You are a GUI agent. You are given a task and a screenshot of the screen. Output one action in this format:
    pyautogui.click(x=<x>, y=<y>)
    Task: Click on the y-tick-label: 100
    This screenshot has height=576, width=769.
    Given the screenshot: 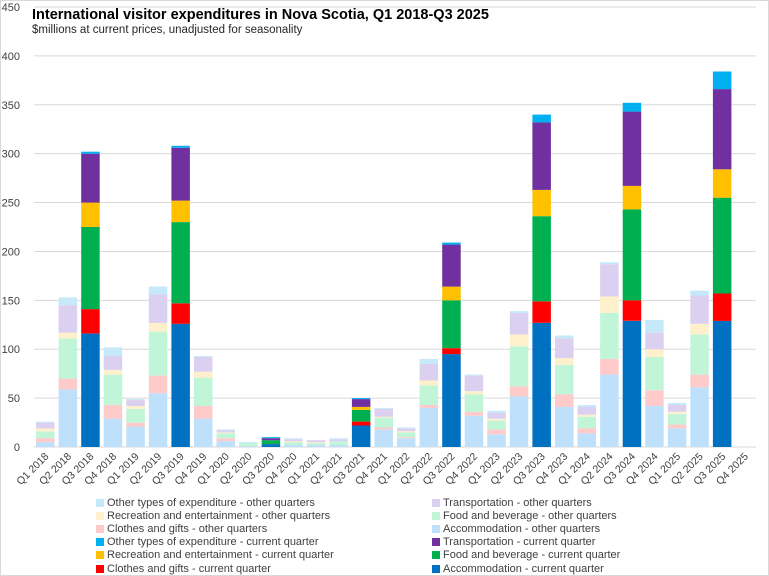 What is the action you would take?
    pyautogui.click(x=11, y=350)
    